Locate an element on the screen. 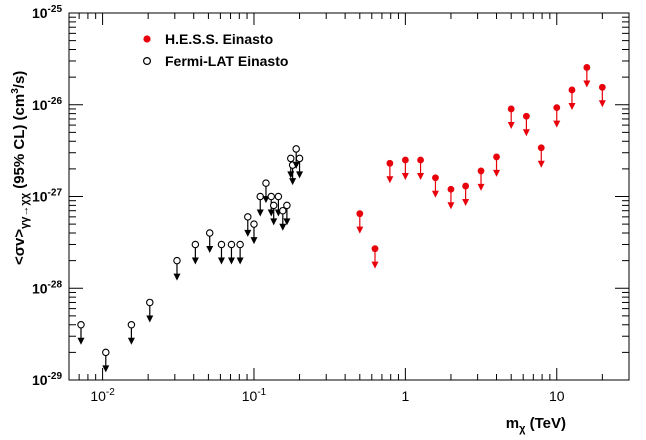 This screenshot has height=440, width=646. y-tick-label: 10-26 is located at coordinates (47, 104).